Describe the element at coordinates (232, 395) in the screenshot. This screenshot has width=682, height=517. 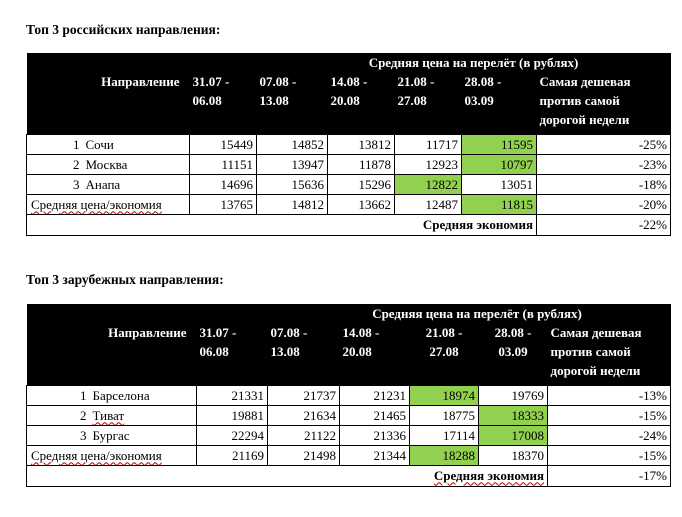
I see `price-cell: 21331` at that location.